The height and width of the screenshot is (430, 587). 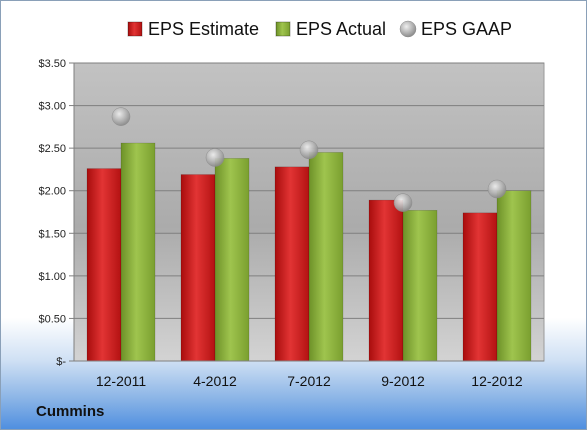 I want to click on y-tick-label: $2.50, so click(x=52, y=149).